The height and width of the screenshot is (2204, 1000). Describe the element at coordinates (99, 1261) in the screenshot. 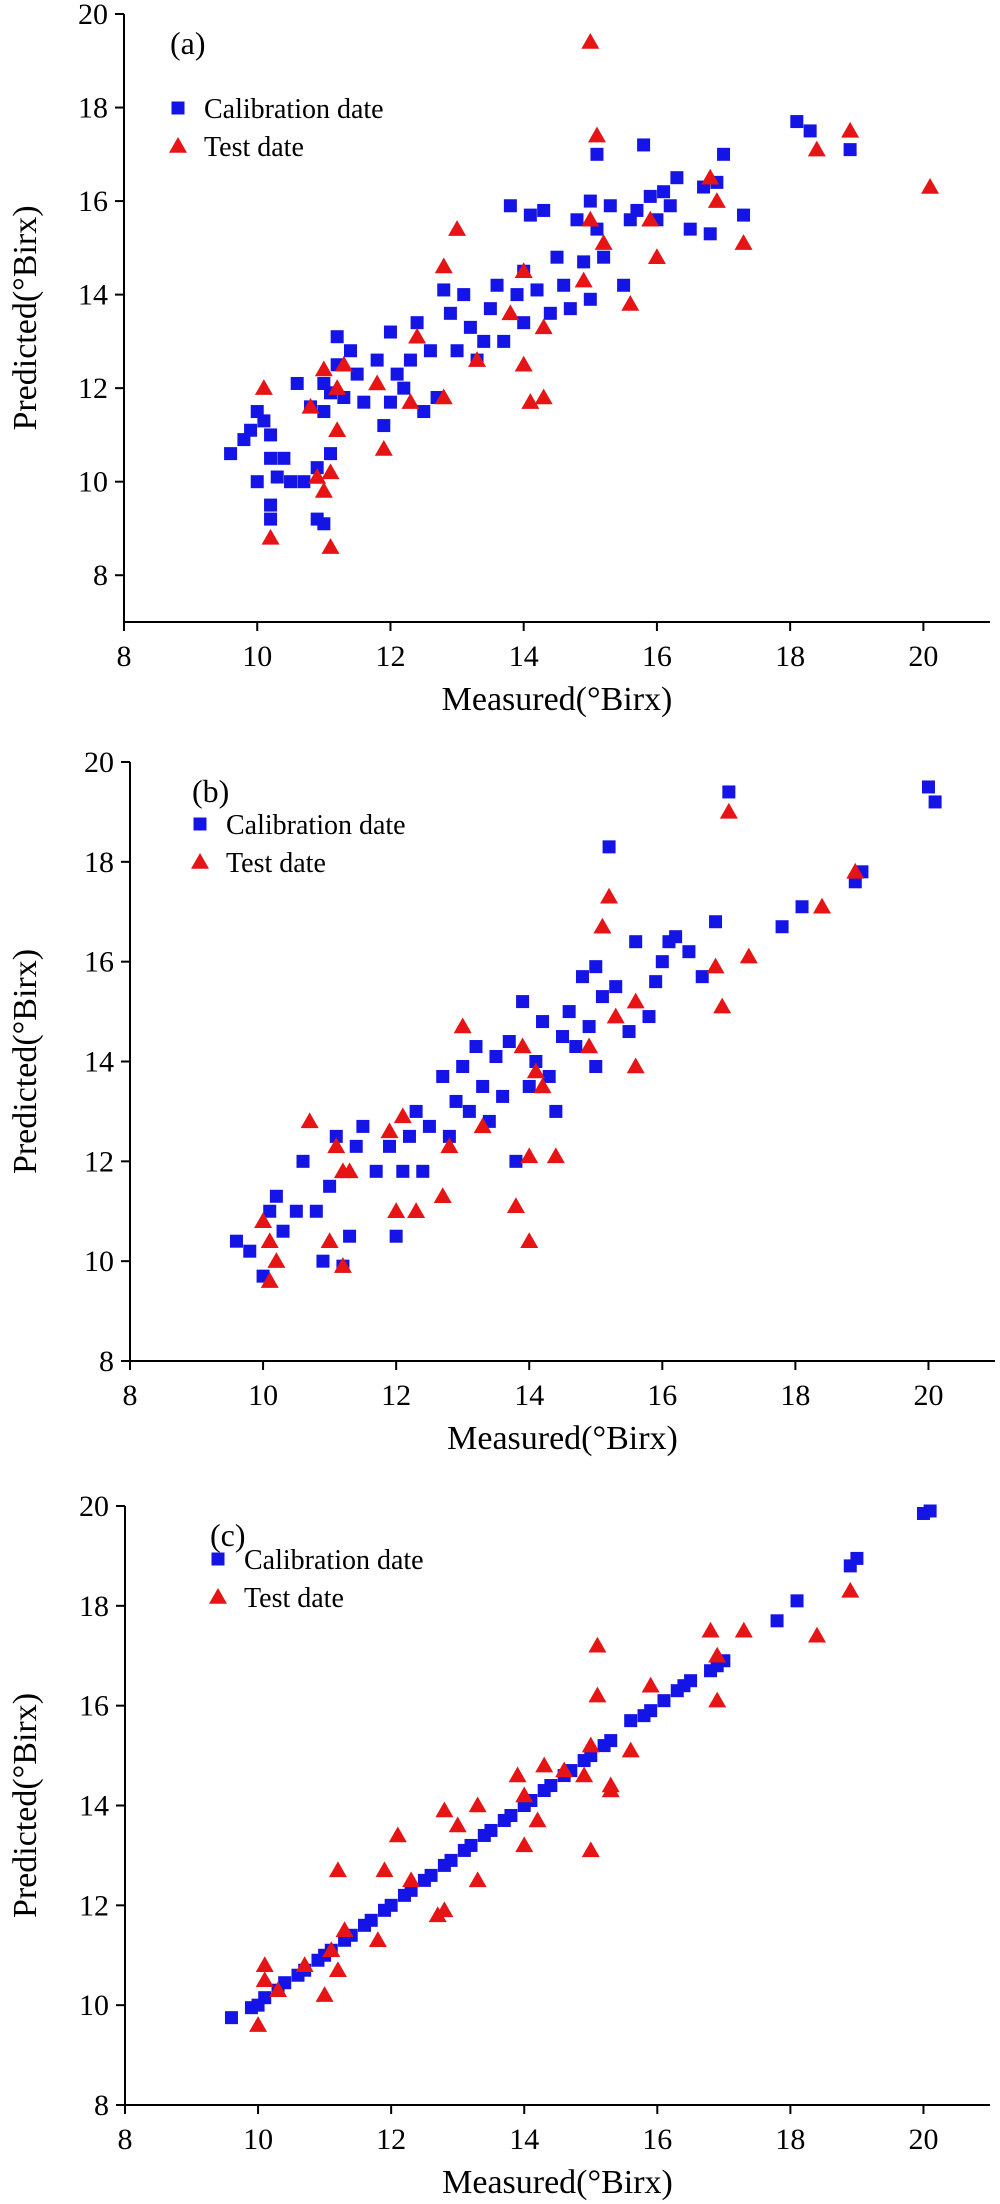

I see `y-tick-label: 10` at that location.